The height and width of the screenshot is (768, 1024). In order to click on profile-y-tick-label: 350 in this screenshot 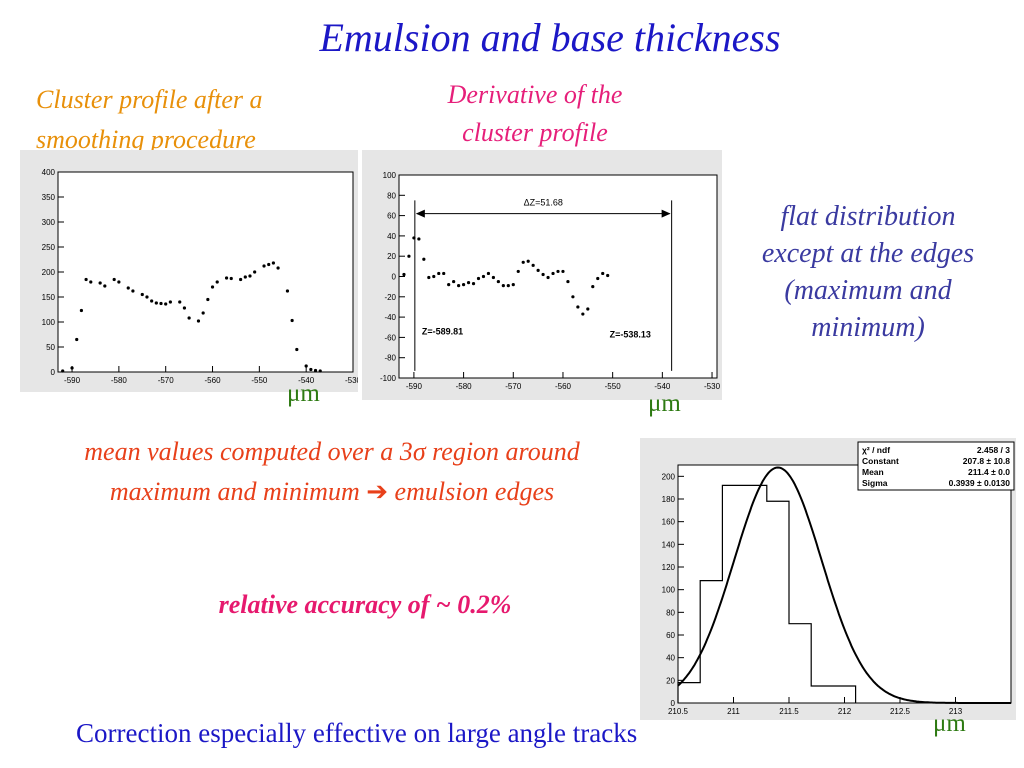, I will do `click(49, 197)`.